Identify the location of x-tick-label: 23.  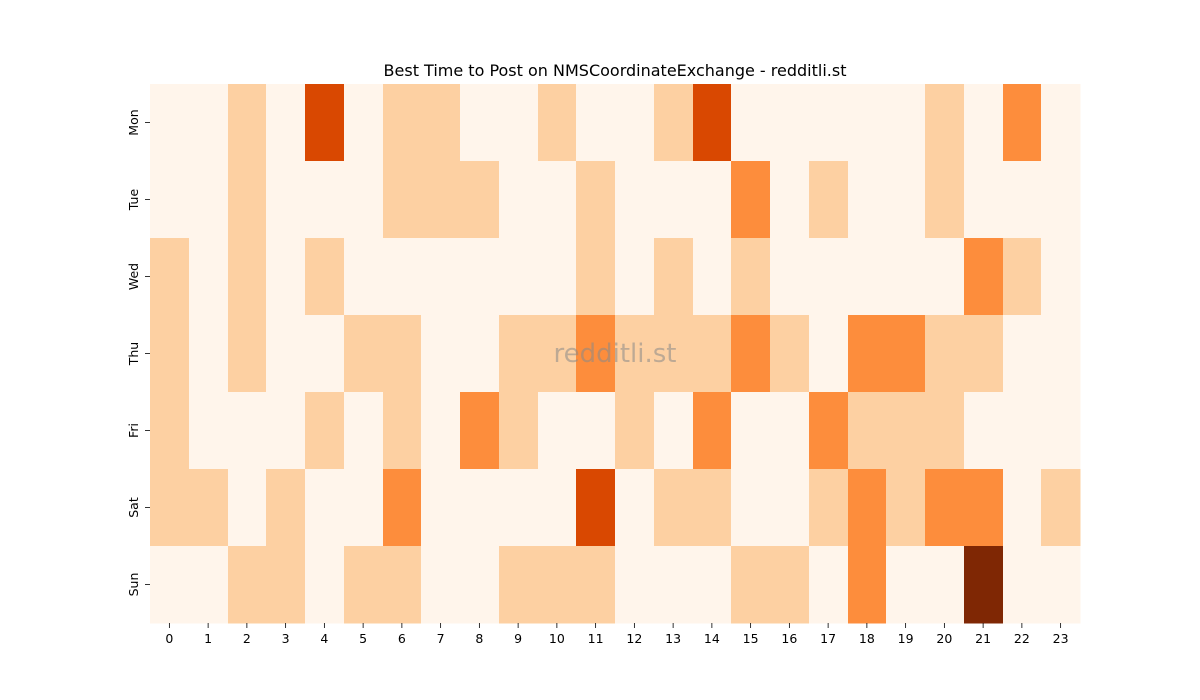
(1061, 638).